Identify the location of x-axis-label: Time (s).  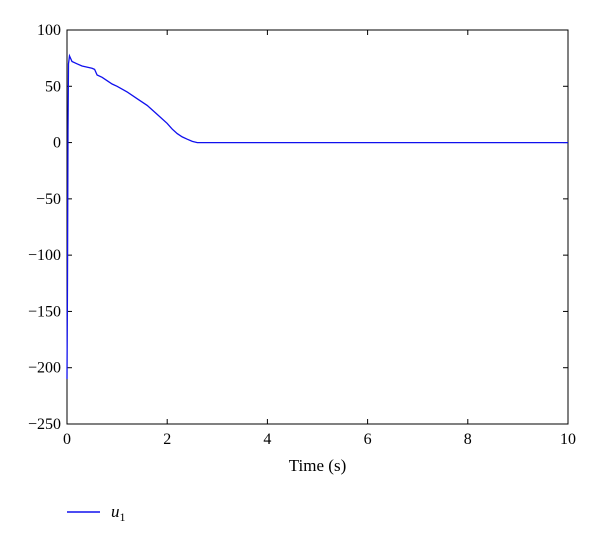
(317, 465).